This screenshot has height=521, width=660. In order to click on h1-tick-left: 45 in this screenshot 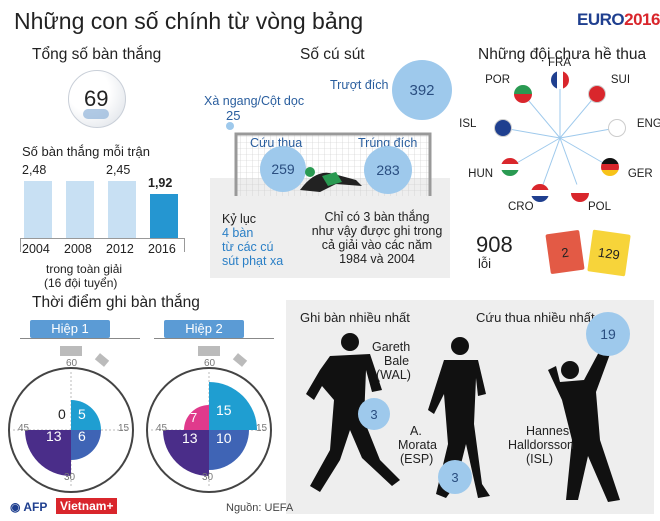, I will do `click(24, 428)`.